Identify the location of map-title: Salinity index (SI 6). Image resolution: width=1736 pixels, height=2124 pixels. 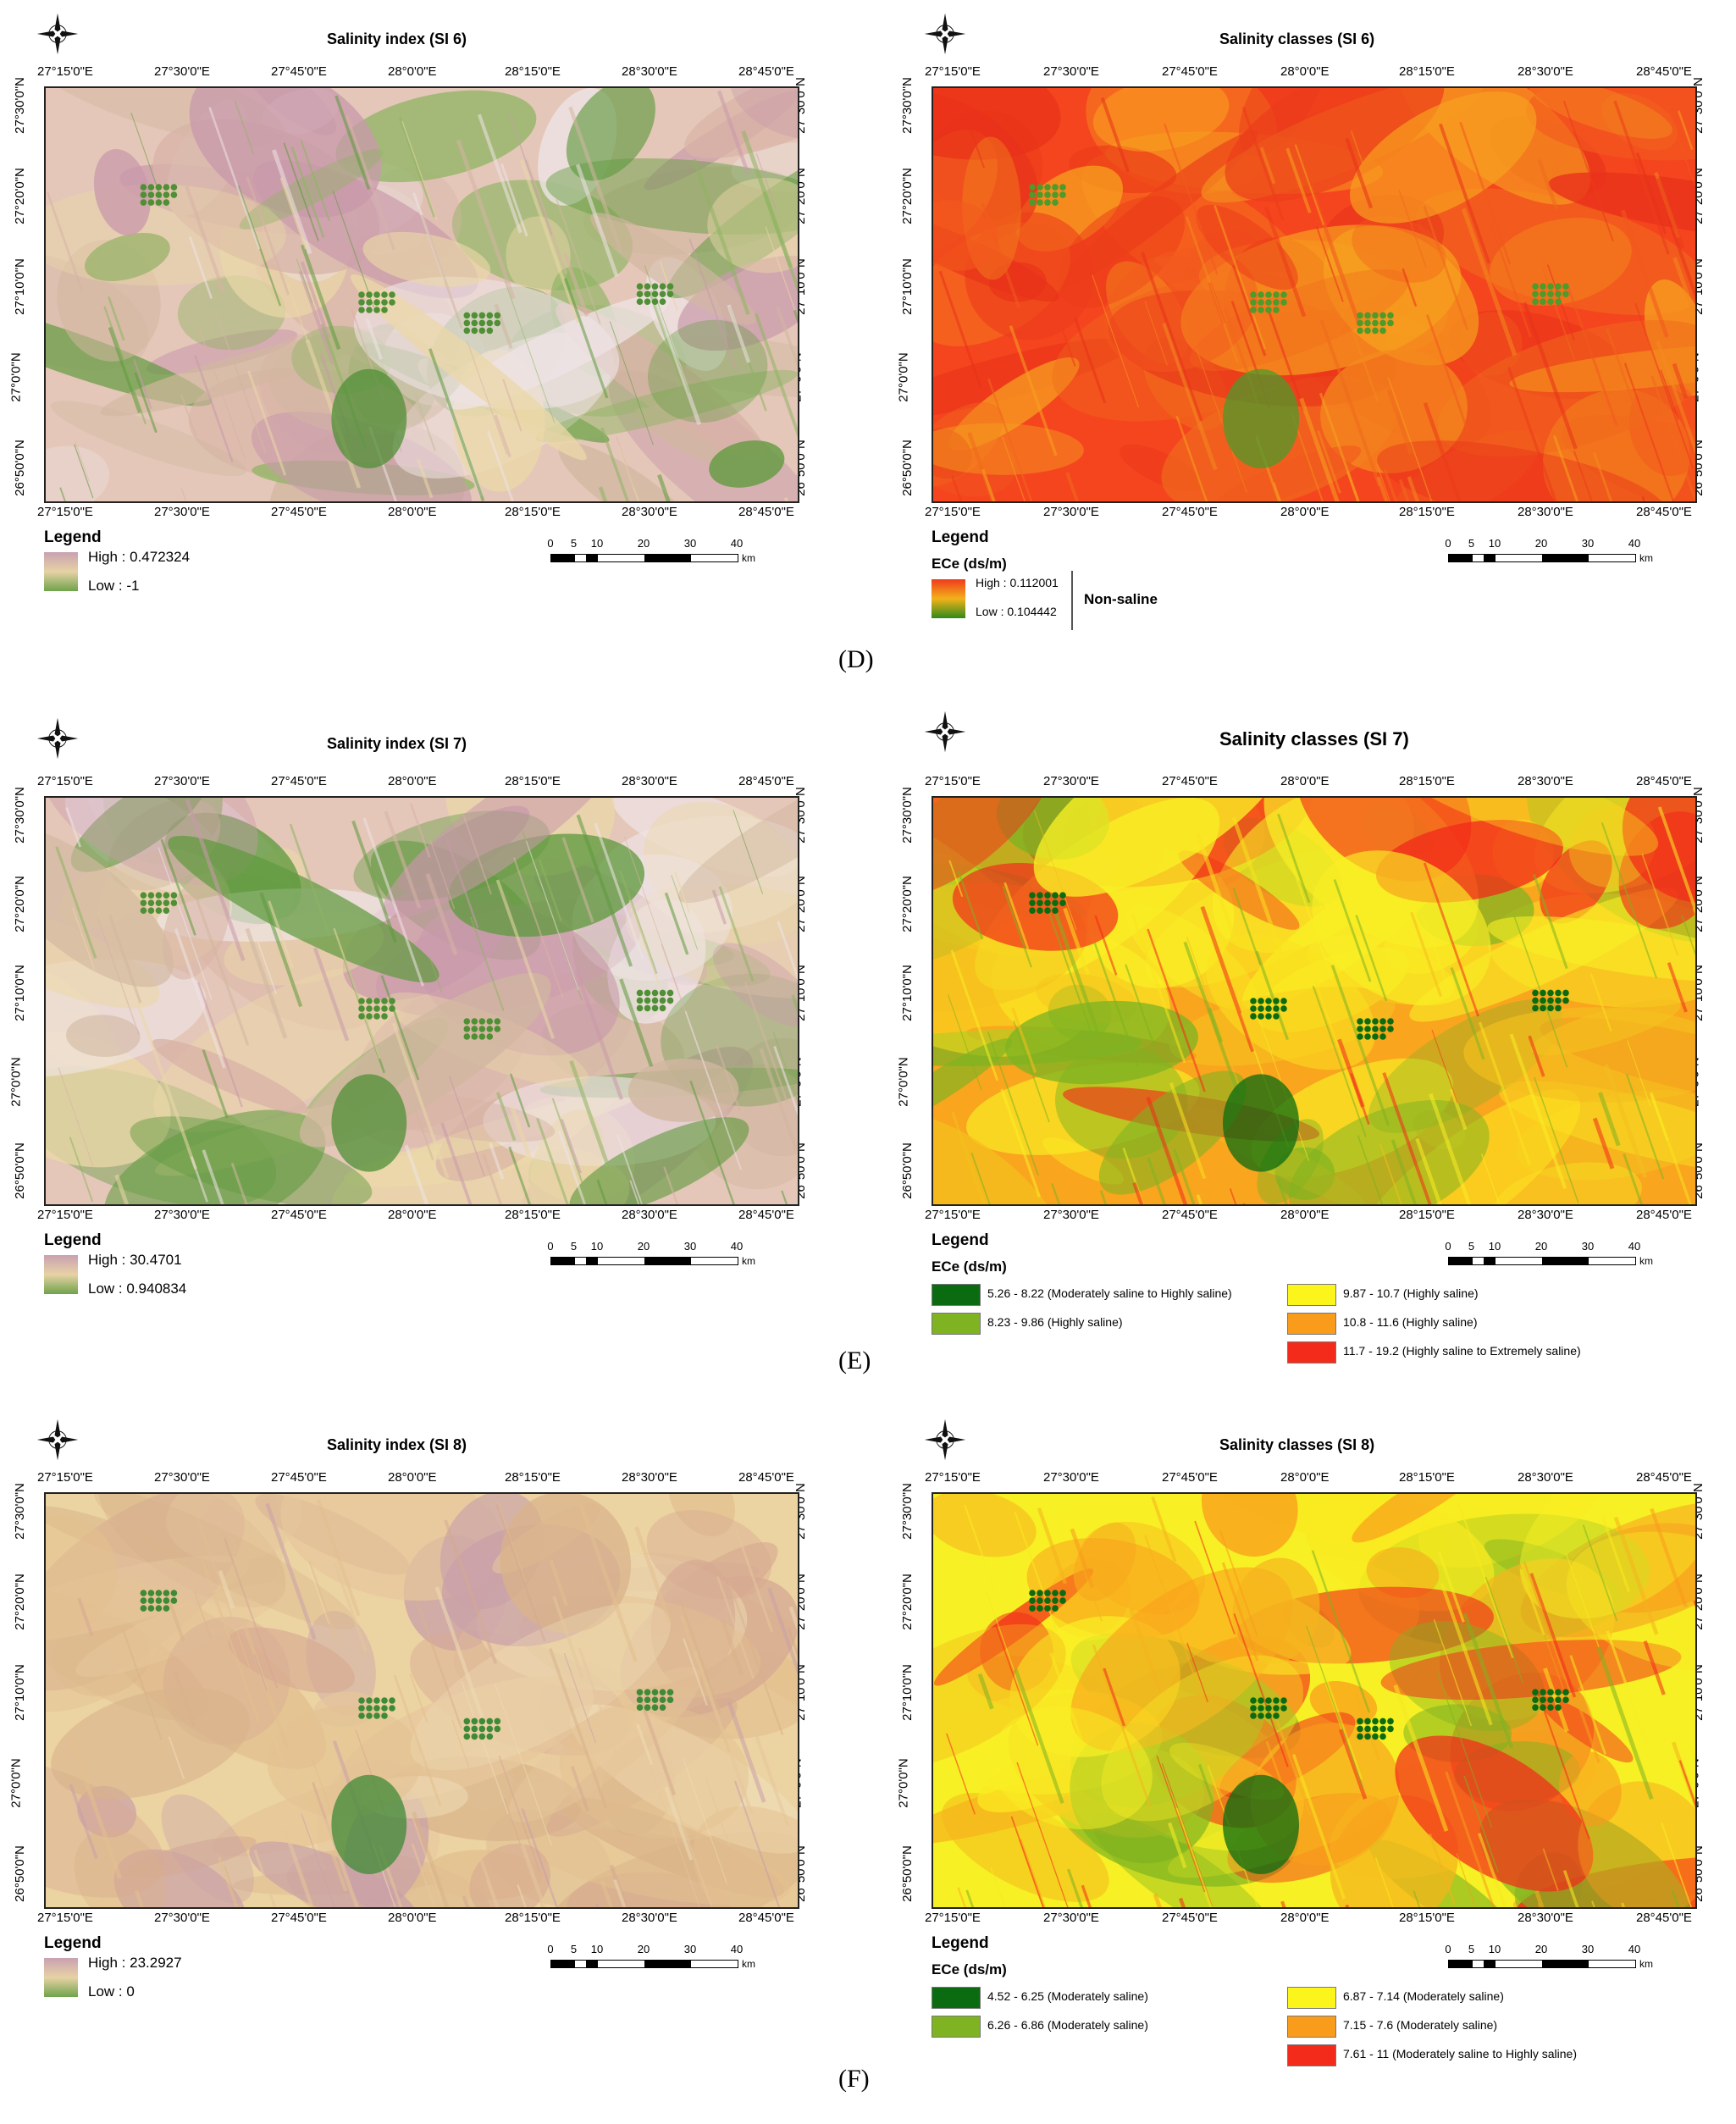
(397, 38).